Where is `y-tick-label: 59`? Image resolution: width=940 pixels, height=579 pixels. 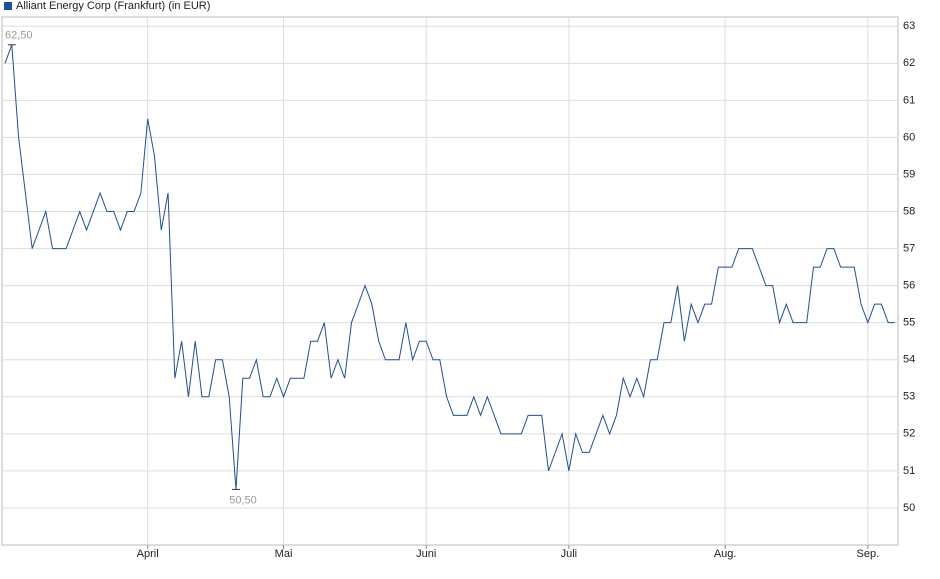 y-tick-label: 59 is located at coordinates (909, 174).